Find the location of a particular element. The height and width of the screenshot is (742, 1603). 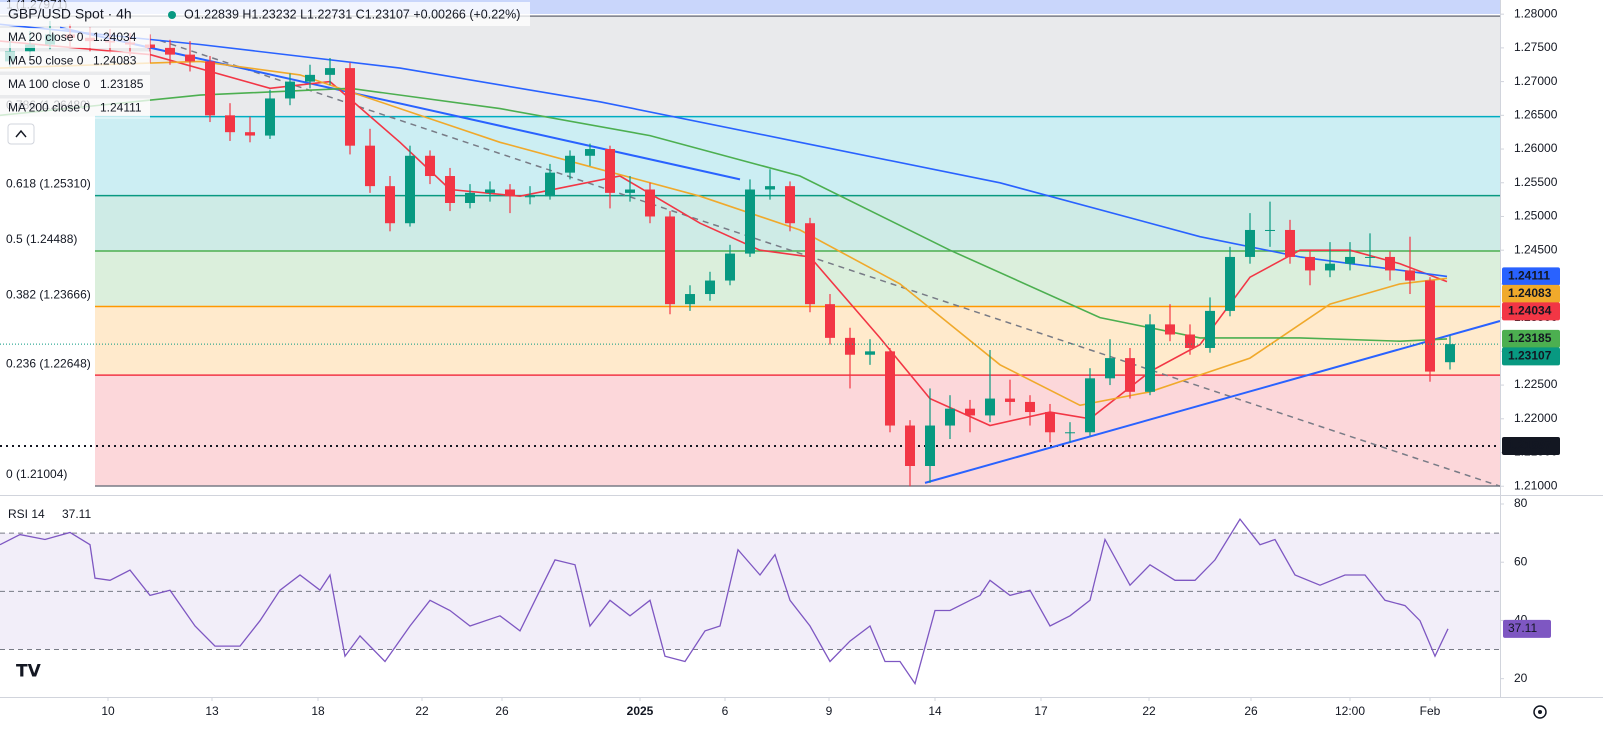

gear-icon is located at coordinates (1540, 712).